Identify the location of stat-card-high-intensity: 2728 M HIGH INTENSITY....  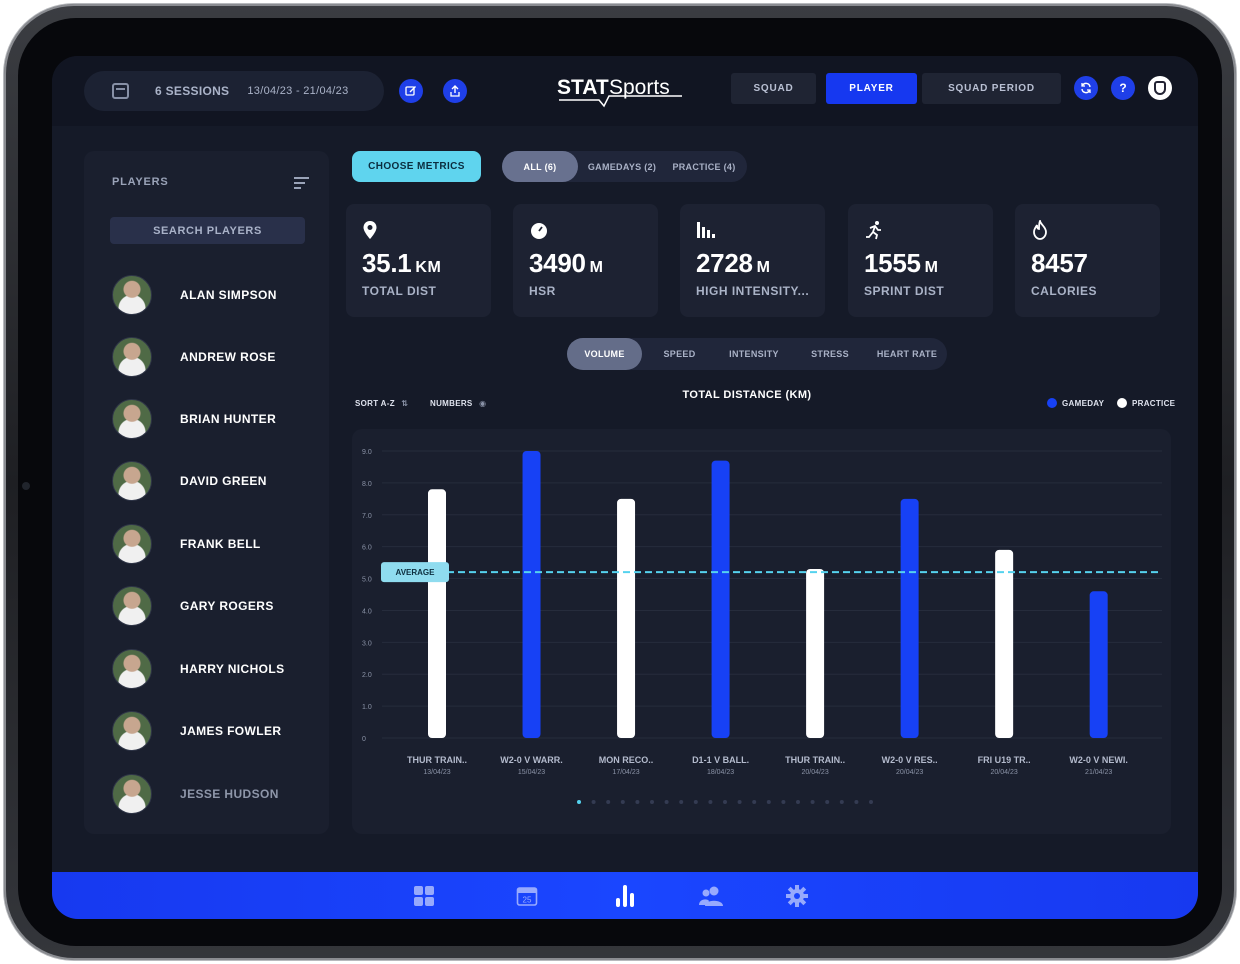
(752, 260).